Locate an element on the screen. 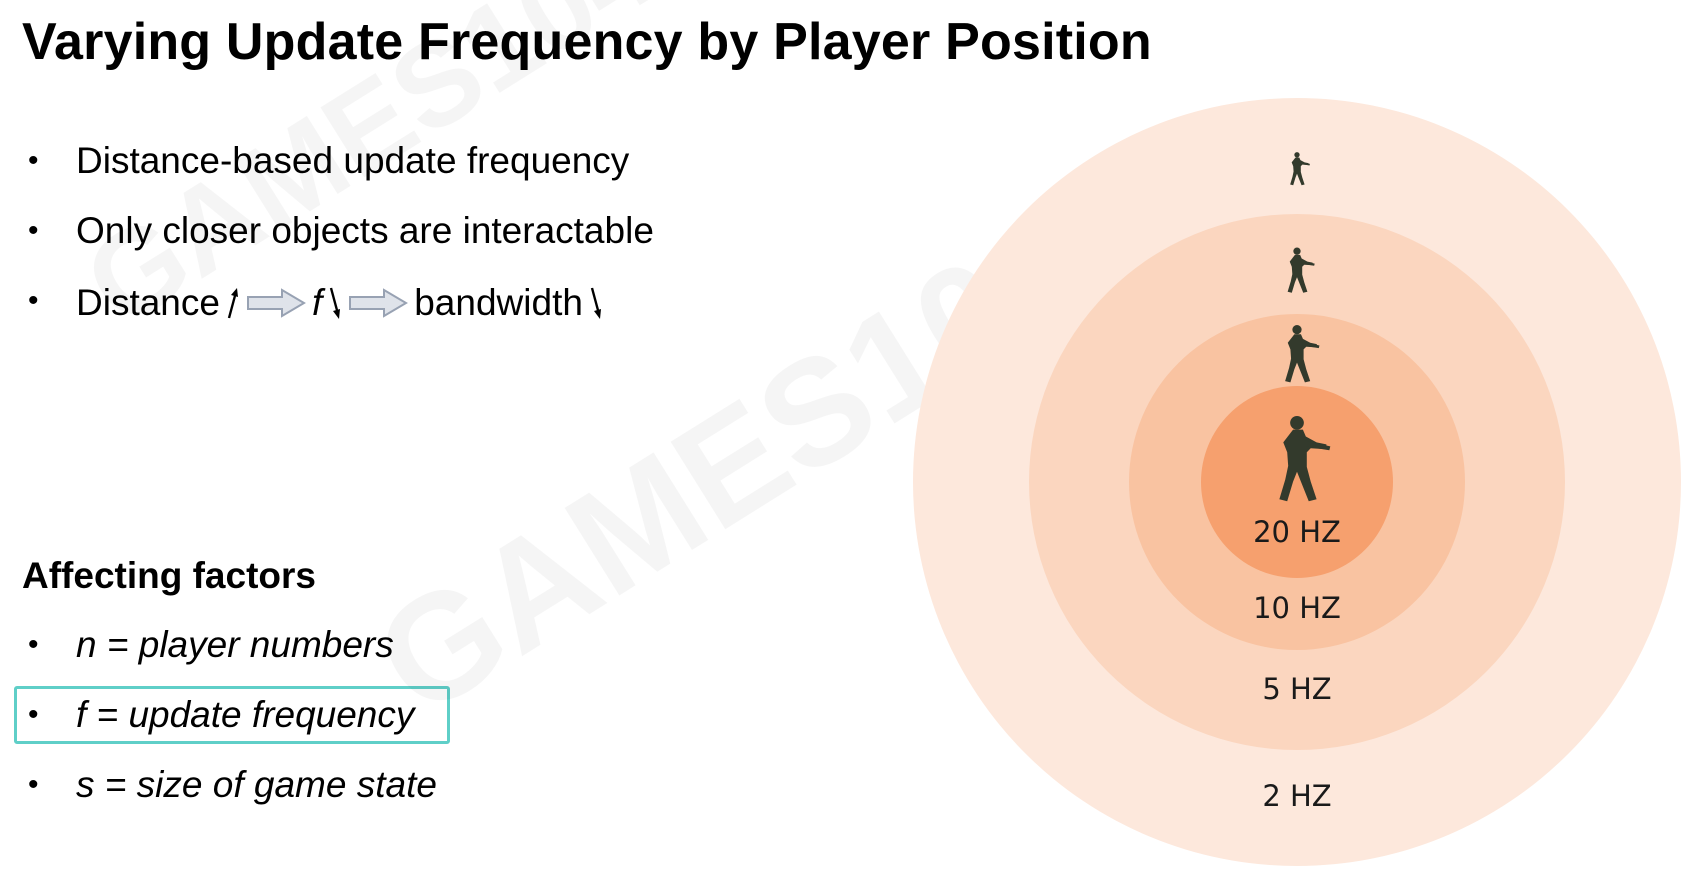 This screenshot has height=880, width=1696. factor-item-highlighted: • f = update frequency is located at coordinates (229, 715).